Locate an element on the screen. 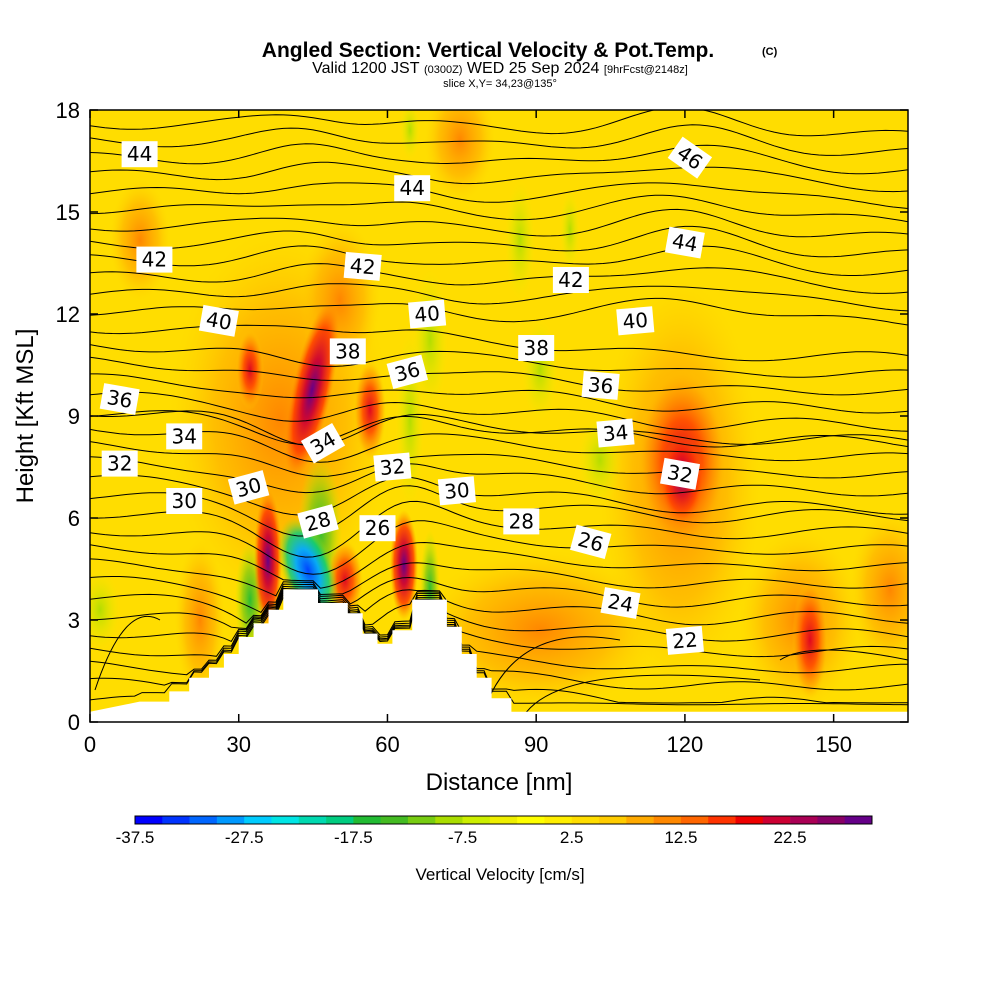 Image resolution: width=1000 pixels, height=1000 pixels. colorbar-tick-label: -17.5 is located at coordinates (353, 837).